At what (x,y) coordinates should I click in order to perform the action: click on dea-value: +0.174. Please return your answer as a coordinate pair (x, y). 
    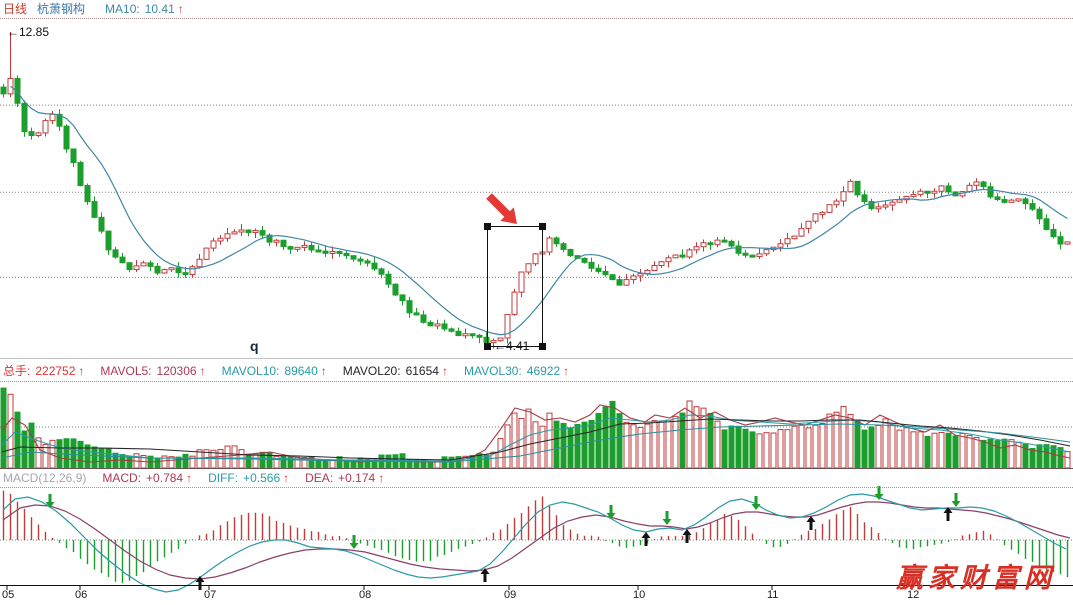
    Looking at the image, I should click on (357, 478).